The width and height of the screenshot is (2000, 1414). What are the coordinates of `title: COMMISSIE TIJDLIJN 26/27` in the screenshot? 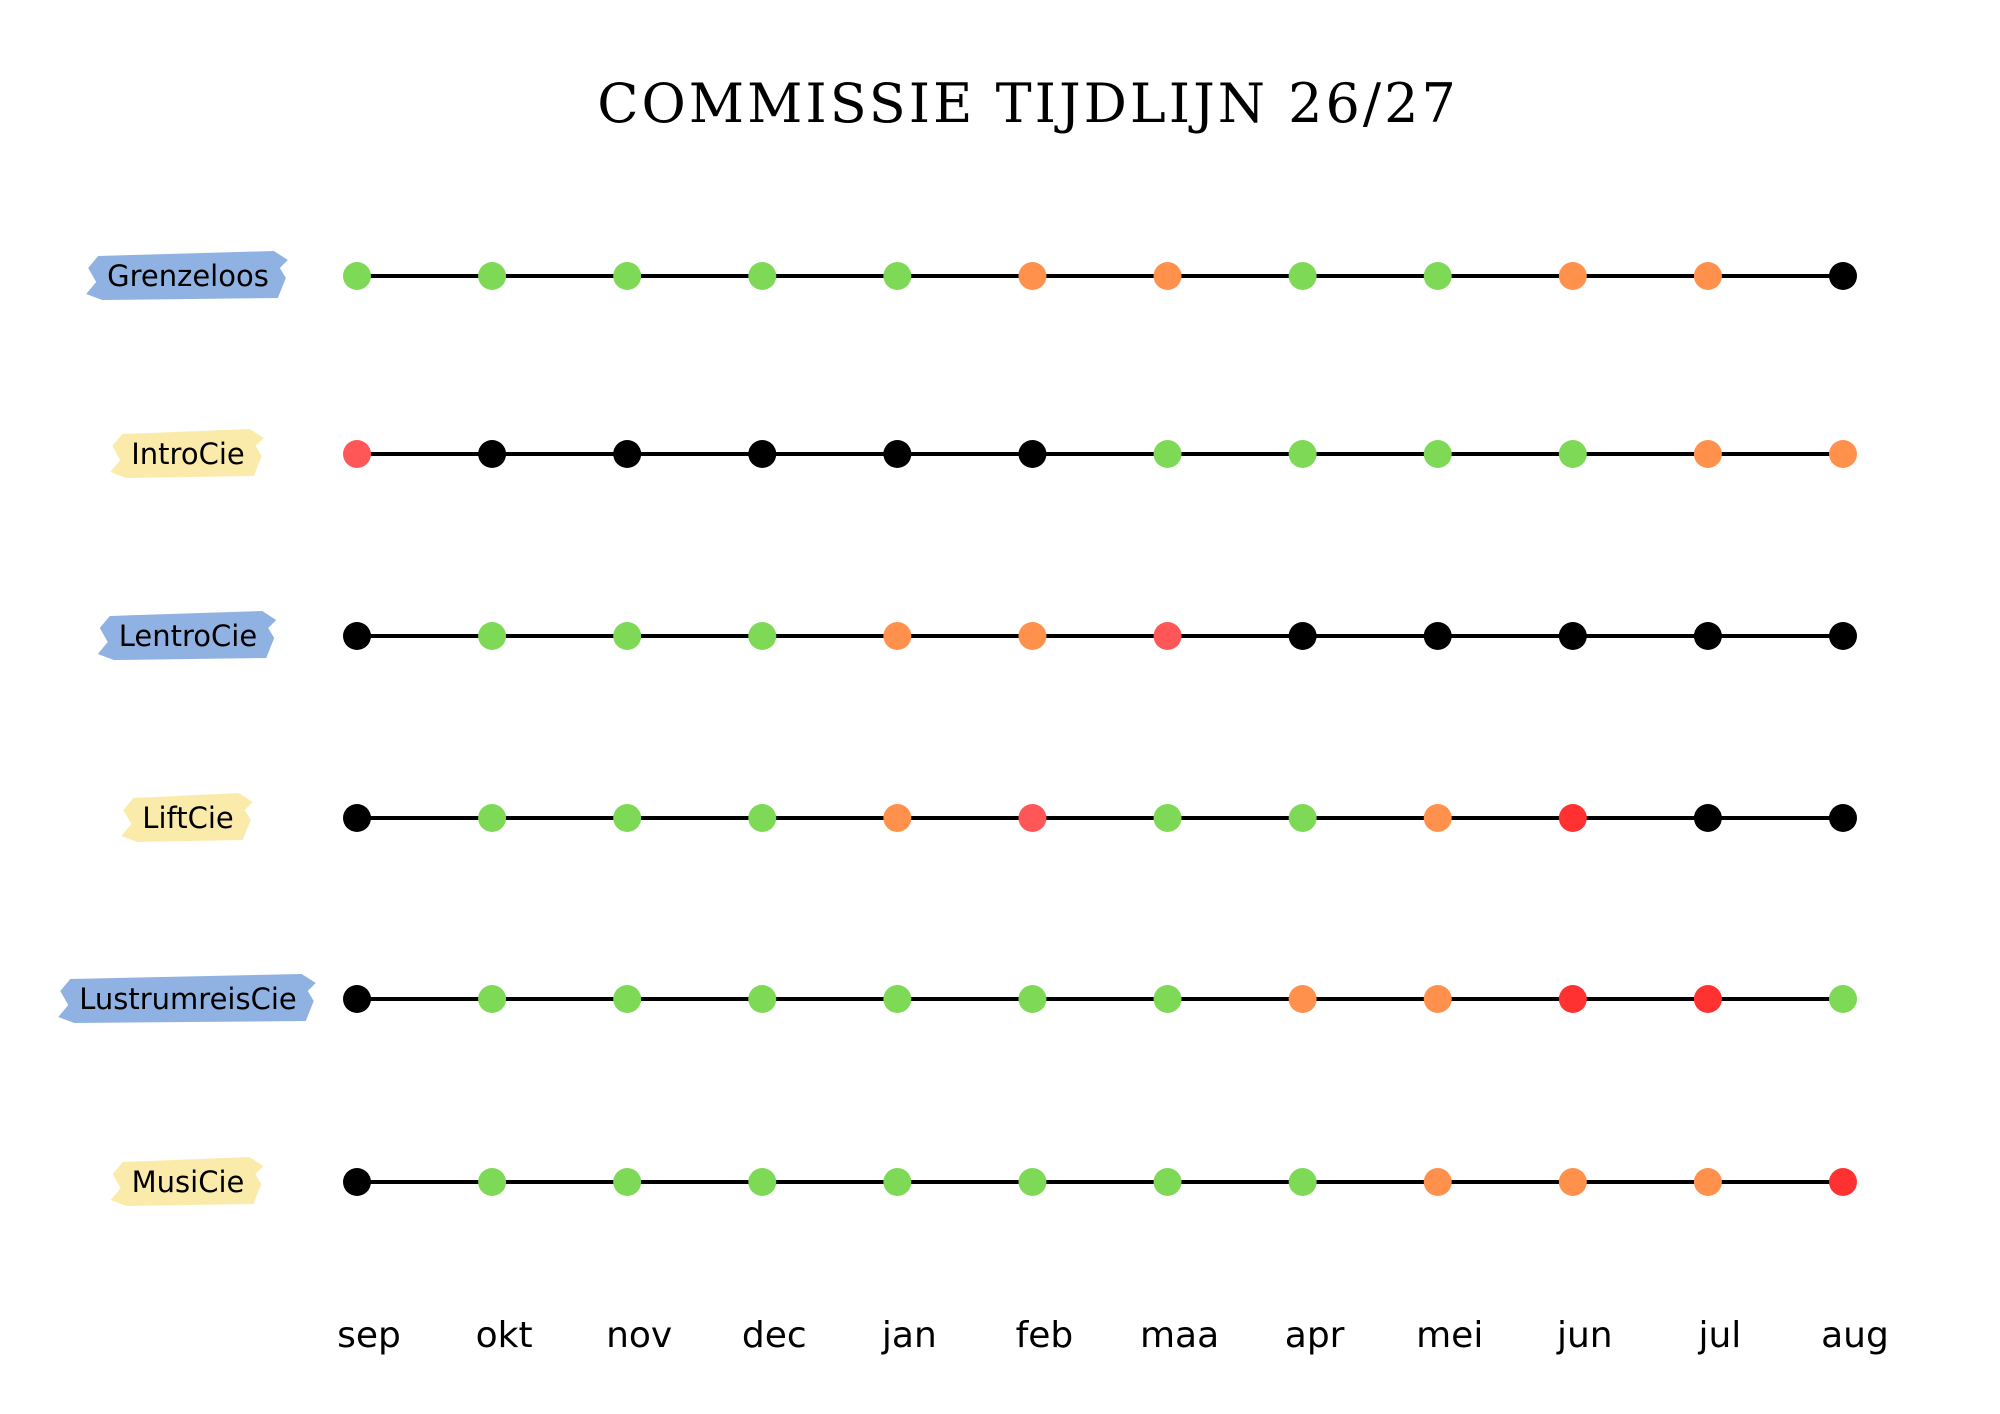 It's located at (1028, 103).